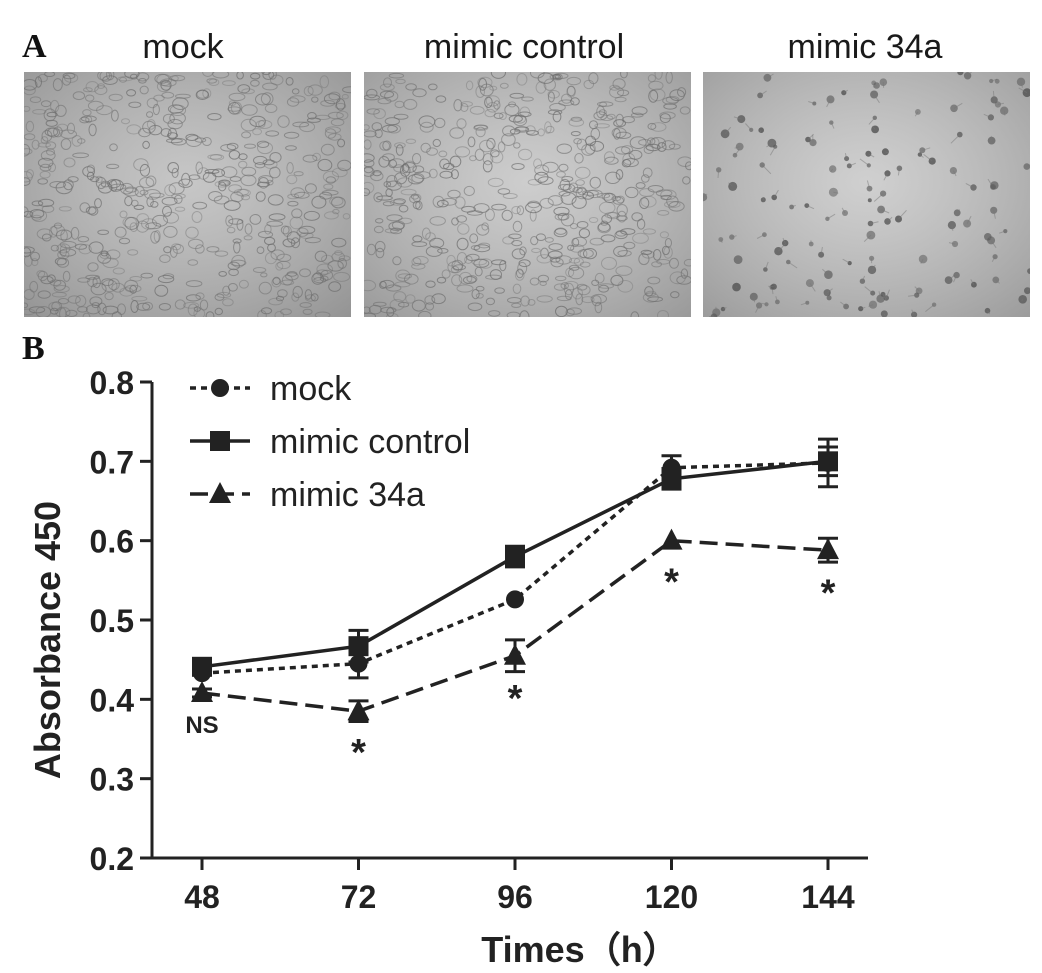 Image resolution: width=1042 pixels, height=973 pixels. I want to click on significance-label: NS, so click(201, 725).